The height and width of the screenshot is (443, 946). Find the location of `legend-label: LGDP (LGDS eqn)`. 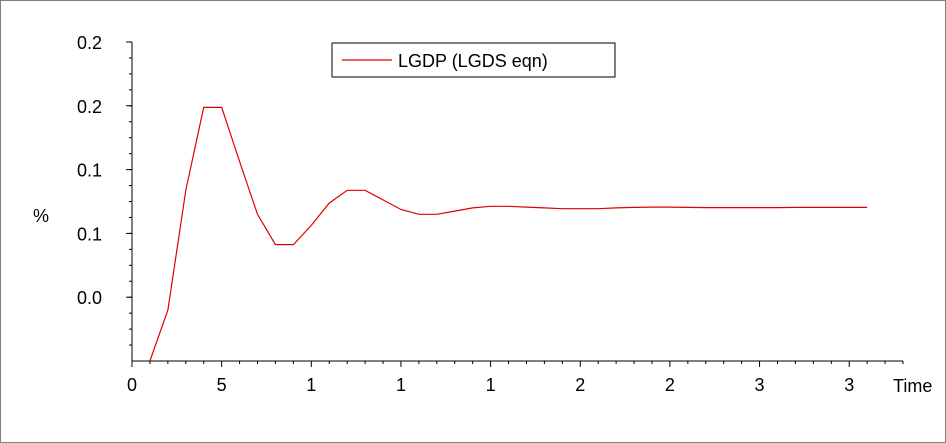

legend-label: LGDP (LGDS eqn) is located at coordinates (473, 61).